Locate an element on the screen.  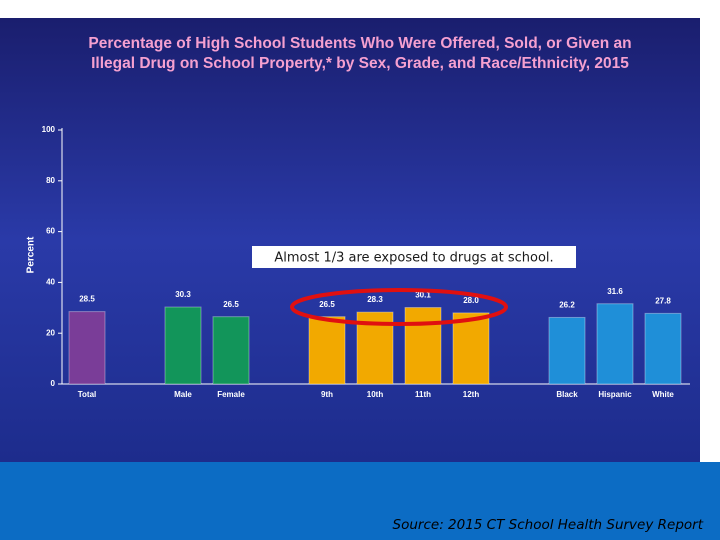
highlight-ellipse is located at coordinates (399, 307).